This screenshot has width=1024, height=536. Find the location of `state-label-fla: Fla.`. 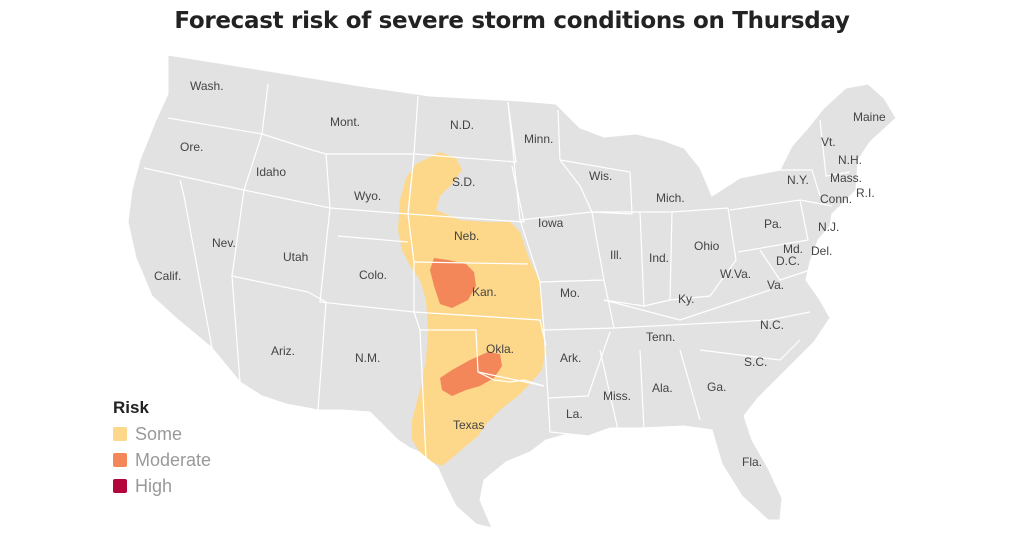

state-label-fla: Fla. is located at coordinates (752, 462).